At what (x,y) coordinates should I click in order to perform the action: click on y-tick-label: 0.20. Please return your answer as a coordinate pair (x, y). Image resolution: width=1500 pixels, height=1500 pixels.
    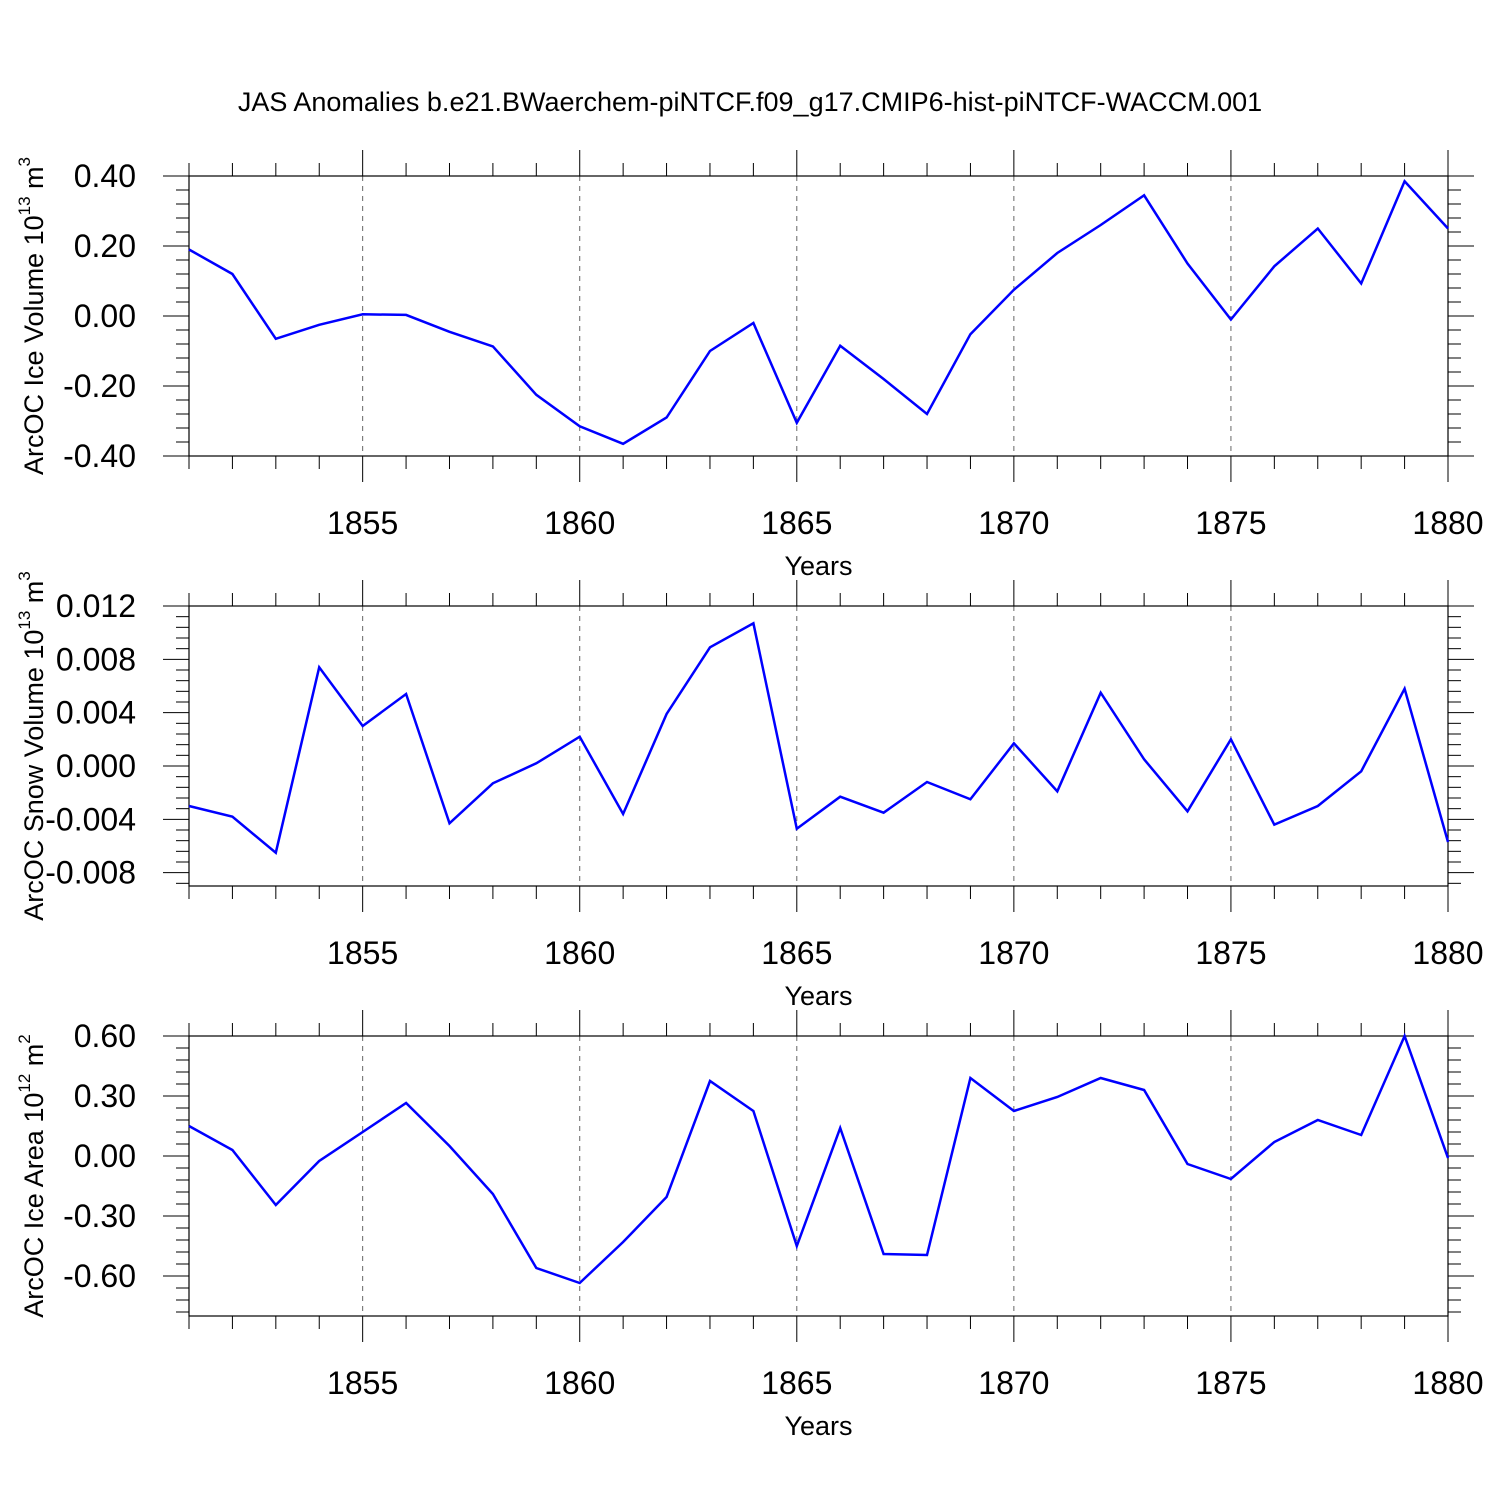
    Looking at the image, I should click on (105, 246).